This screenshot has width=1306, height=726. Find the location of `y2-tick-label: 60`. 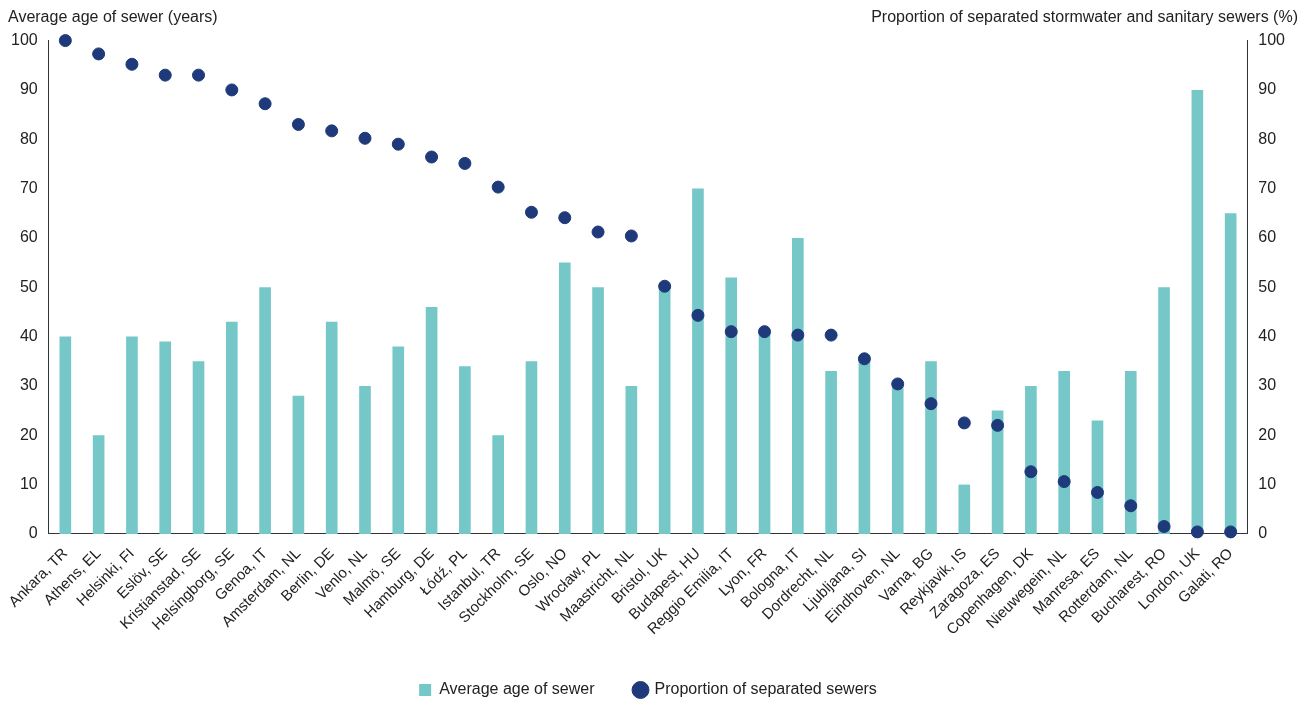

y2-tick-label: 60 is located at coordinates (1267, 237).